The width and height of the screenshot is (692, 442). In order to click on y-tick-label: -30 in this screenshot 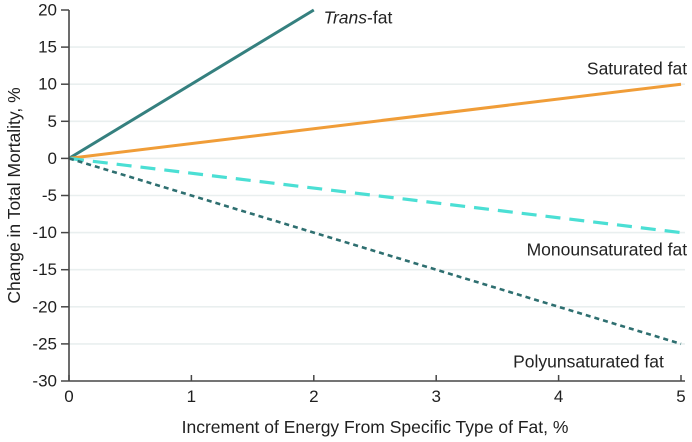, I will do `click(44, 381)`.